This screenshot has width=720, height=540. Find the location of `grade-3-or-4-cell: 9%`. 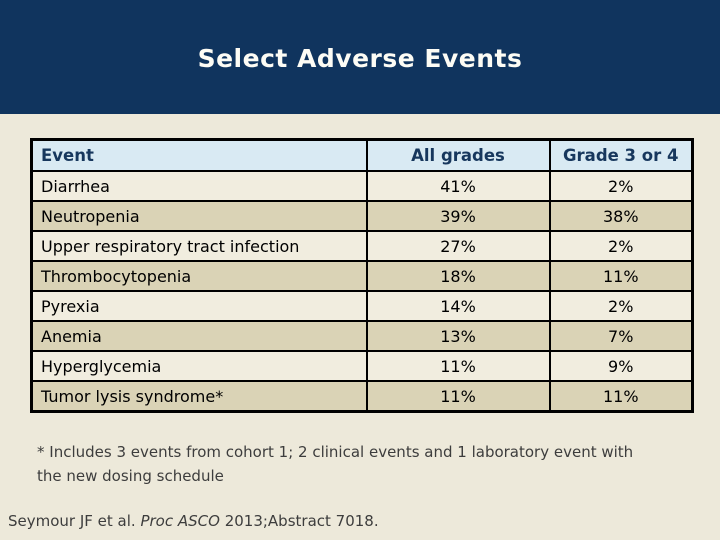

grade-3-or-4-cell: 9% is located at coordinates (621, 366).